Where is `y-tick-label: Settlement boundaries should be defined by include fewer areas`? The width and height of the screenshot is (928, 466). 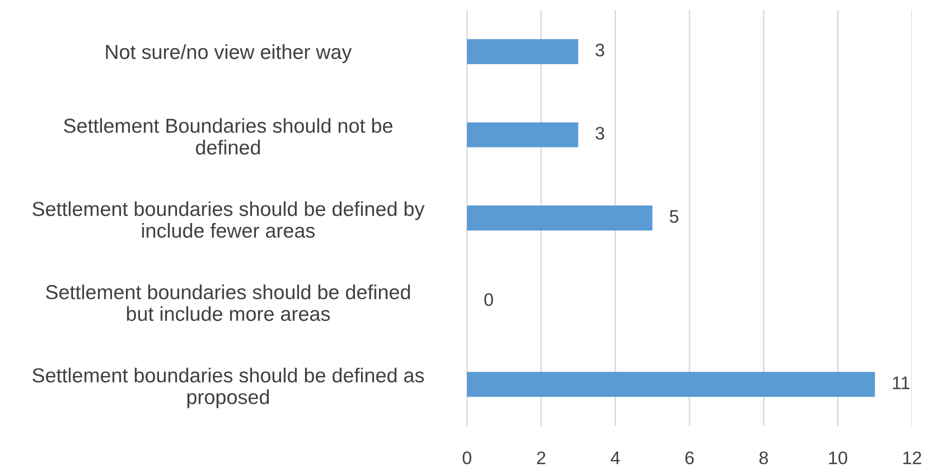
y-tick-label: Settlement boundaries should be defined by include fewer areas is located at coordinates (228, 219).